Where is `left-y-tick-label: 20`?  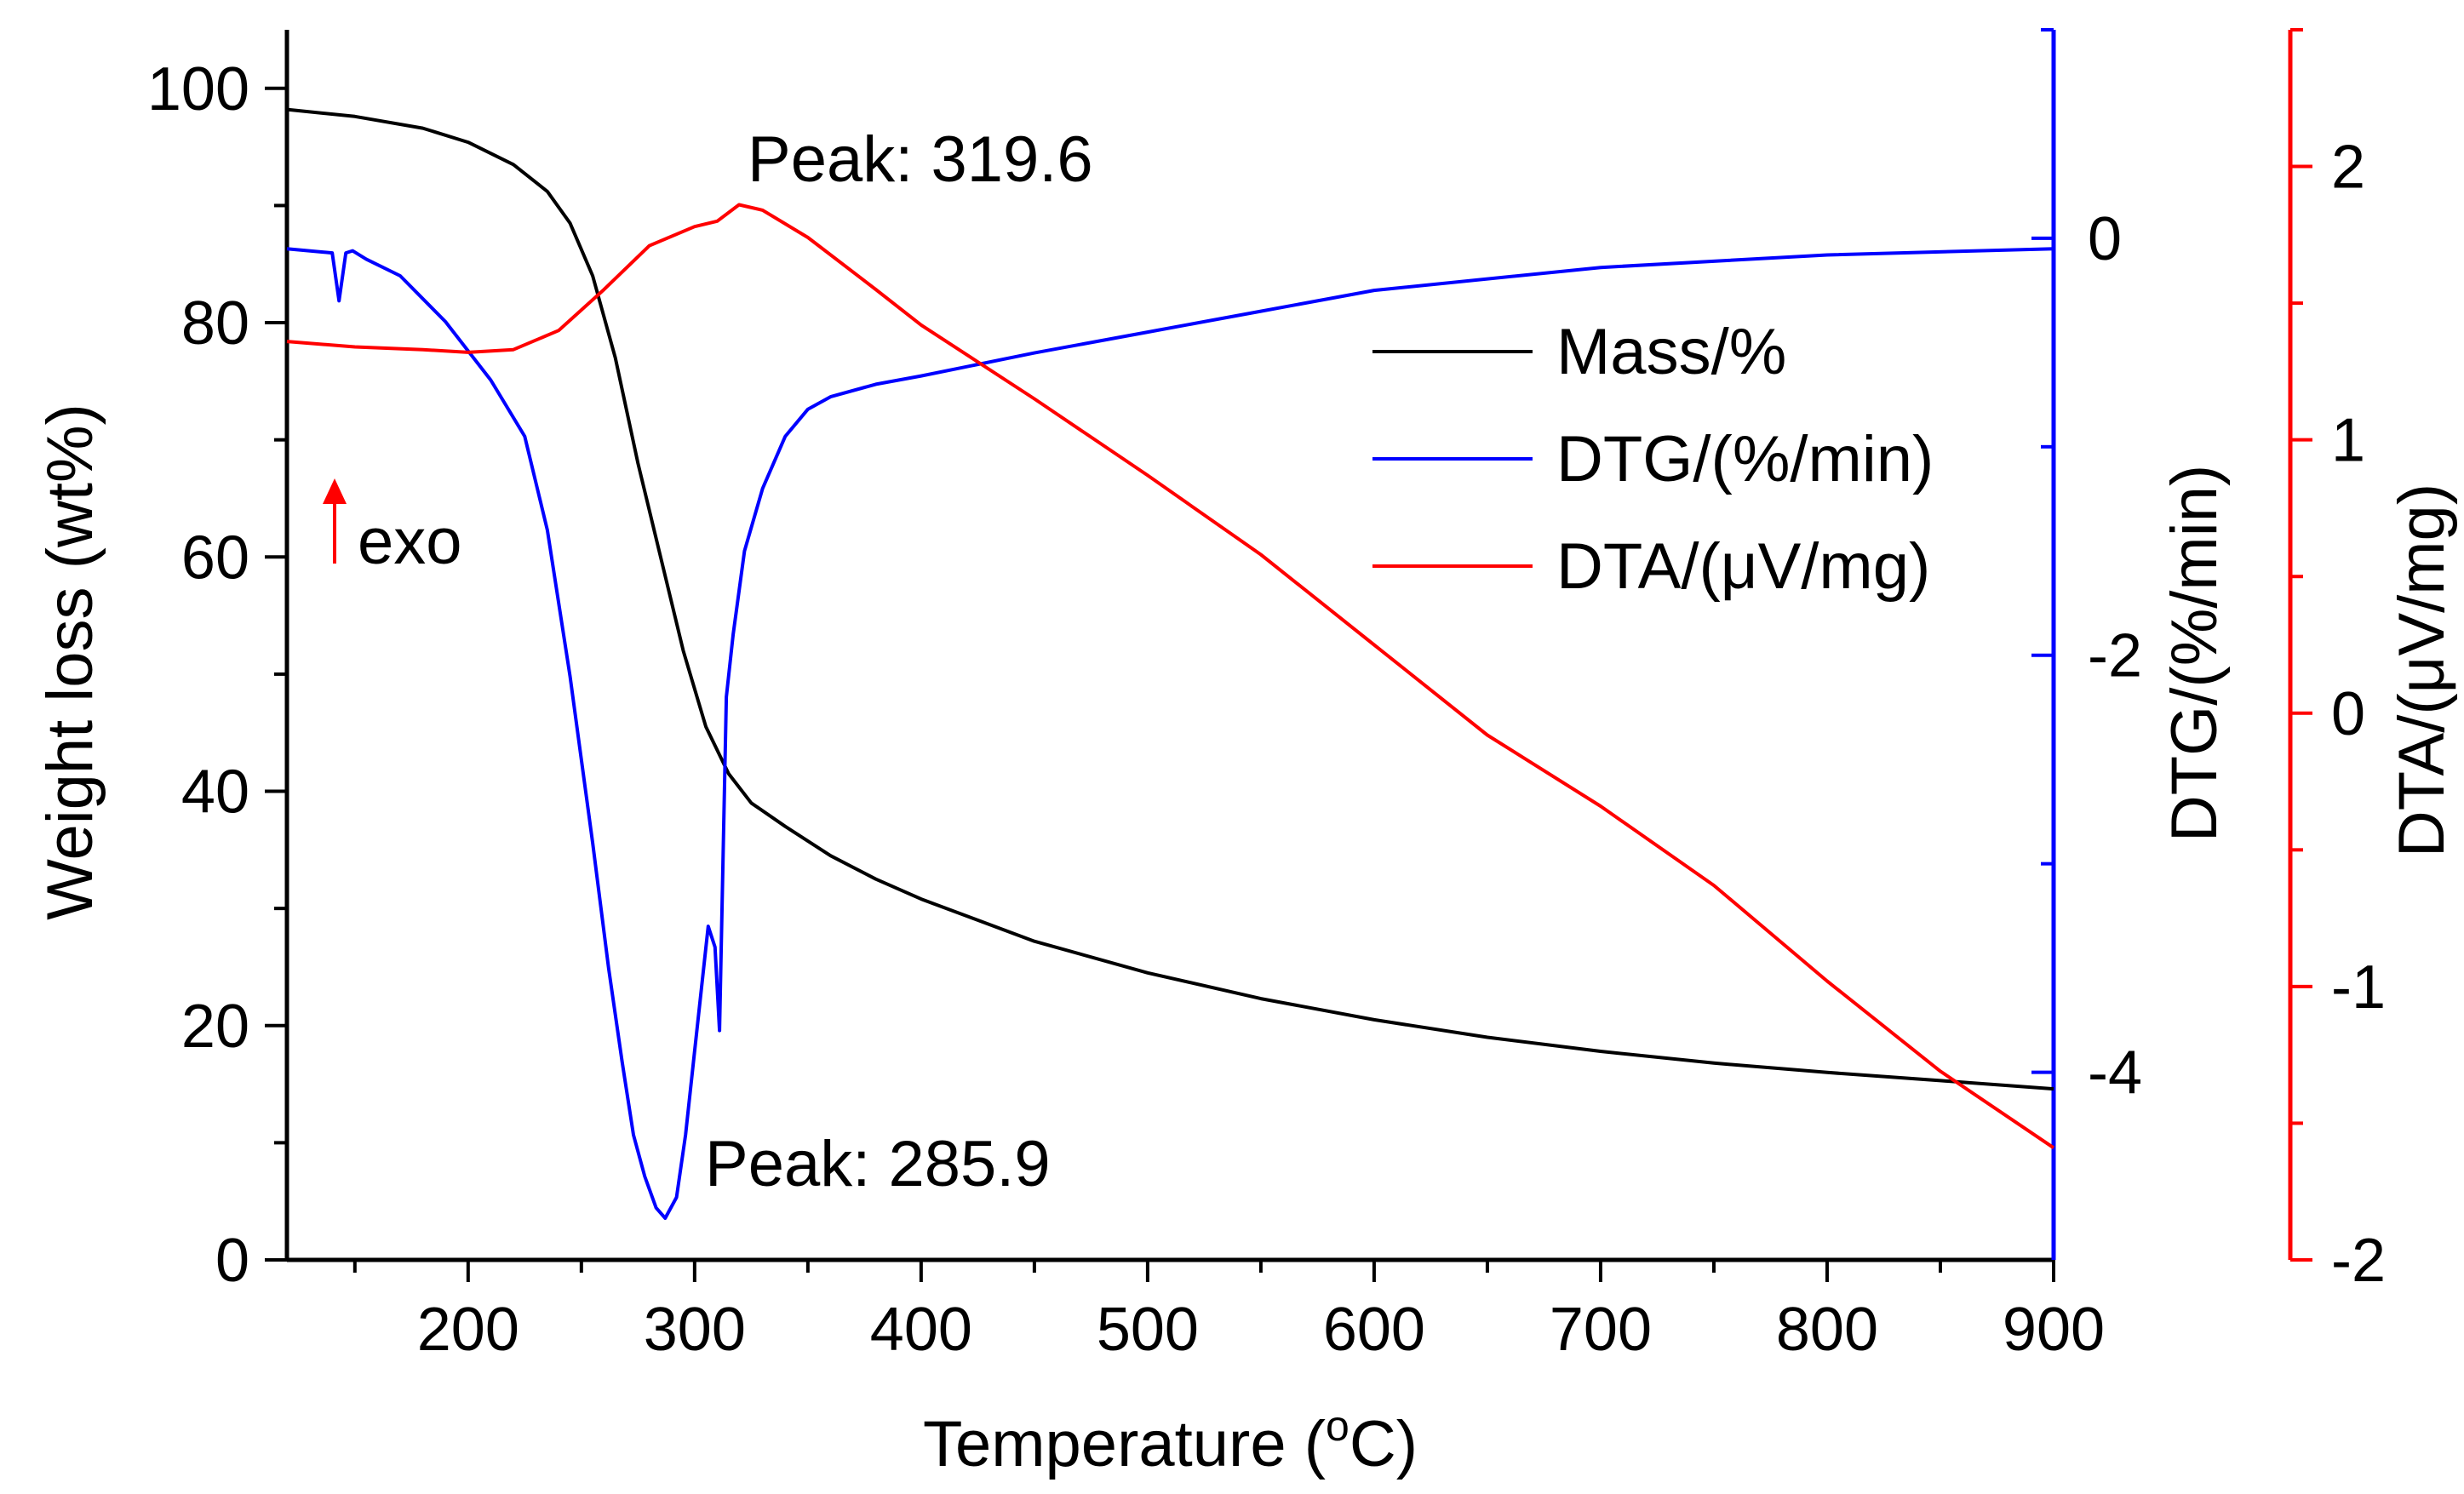
left-y-tick-label: 20 is located at coordinates (215, 1027).